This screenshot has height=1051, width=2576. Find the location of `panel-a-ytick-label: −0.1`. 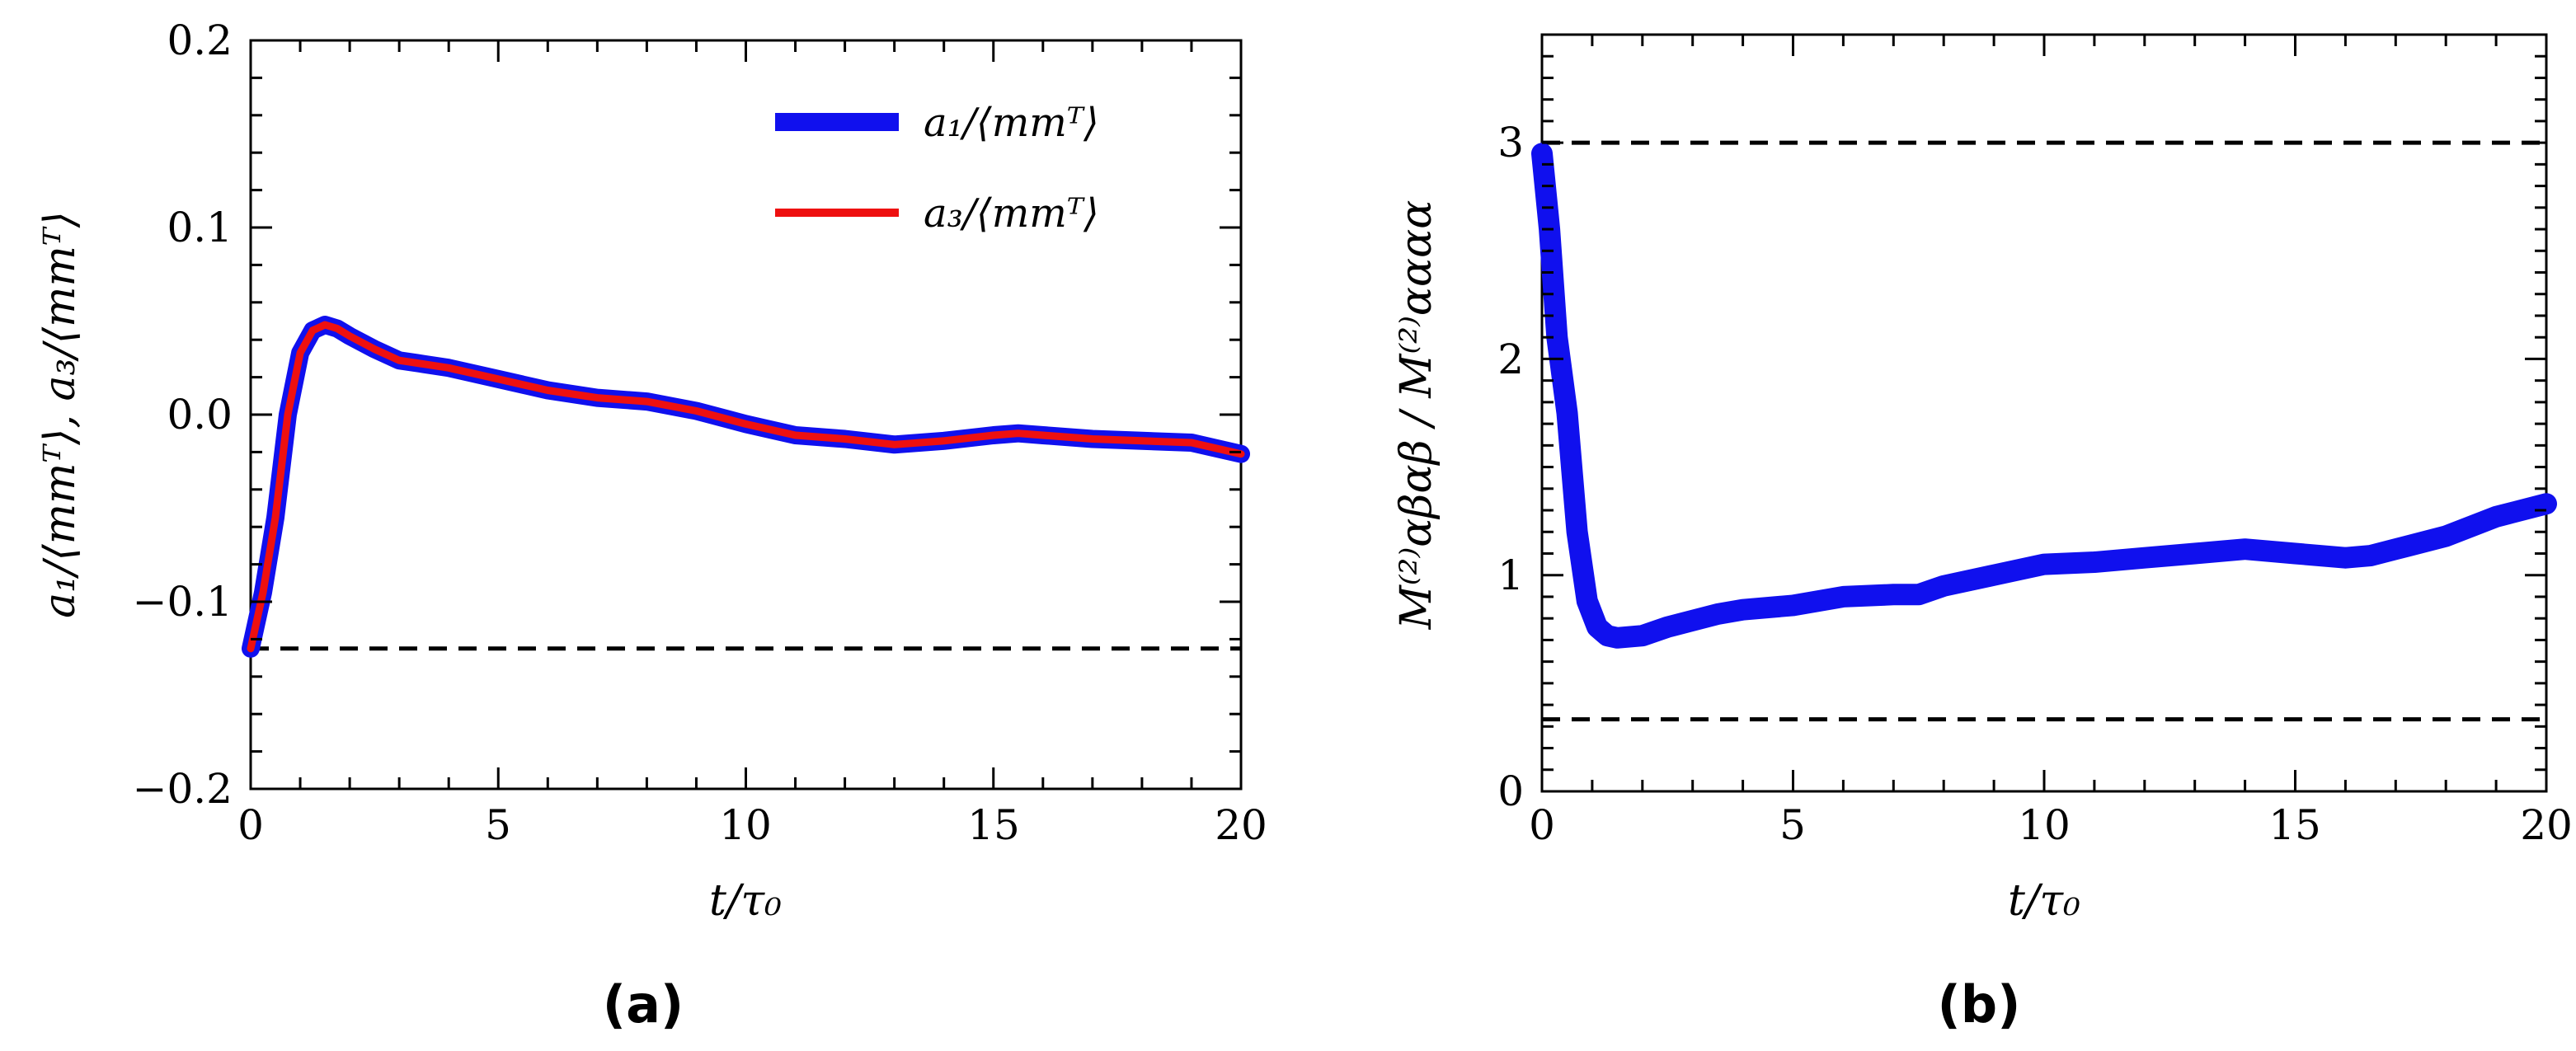

panel-a-ytick-label: −0.1 is located at coordinates (183, 602).